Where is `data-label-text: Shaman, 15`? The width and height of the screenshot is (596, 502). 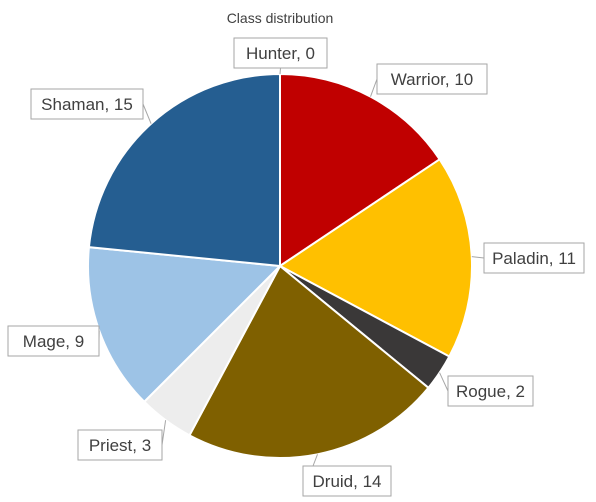
data-label-text: Shaman, 15 is located at coordinates (87, 104).